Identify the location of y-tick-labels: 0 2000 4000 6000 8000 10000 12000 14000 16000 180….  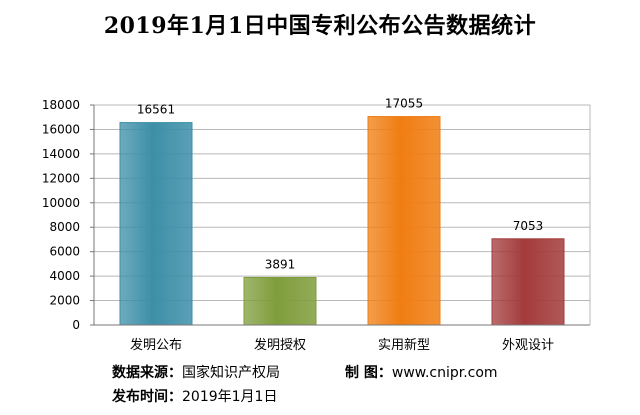
(61, 215).